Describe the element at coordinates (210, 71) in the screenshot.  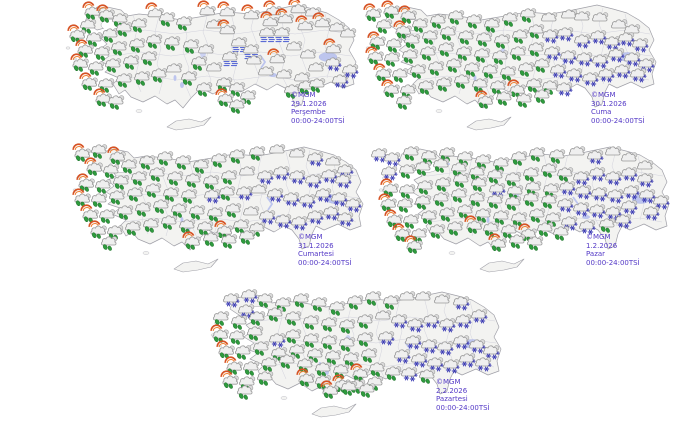
I see `forecast-map-thursday: ©MGM 29.1.2026 Perşembe 00:00-24:00TSİ` at that location.